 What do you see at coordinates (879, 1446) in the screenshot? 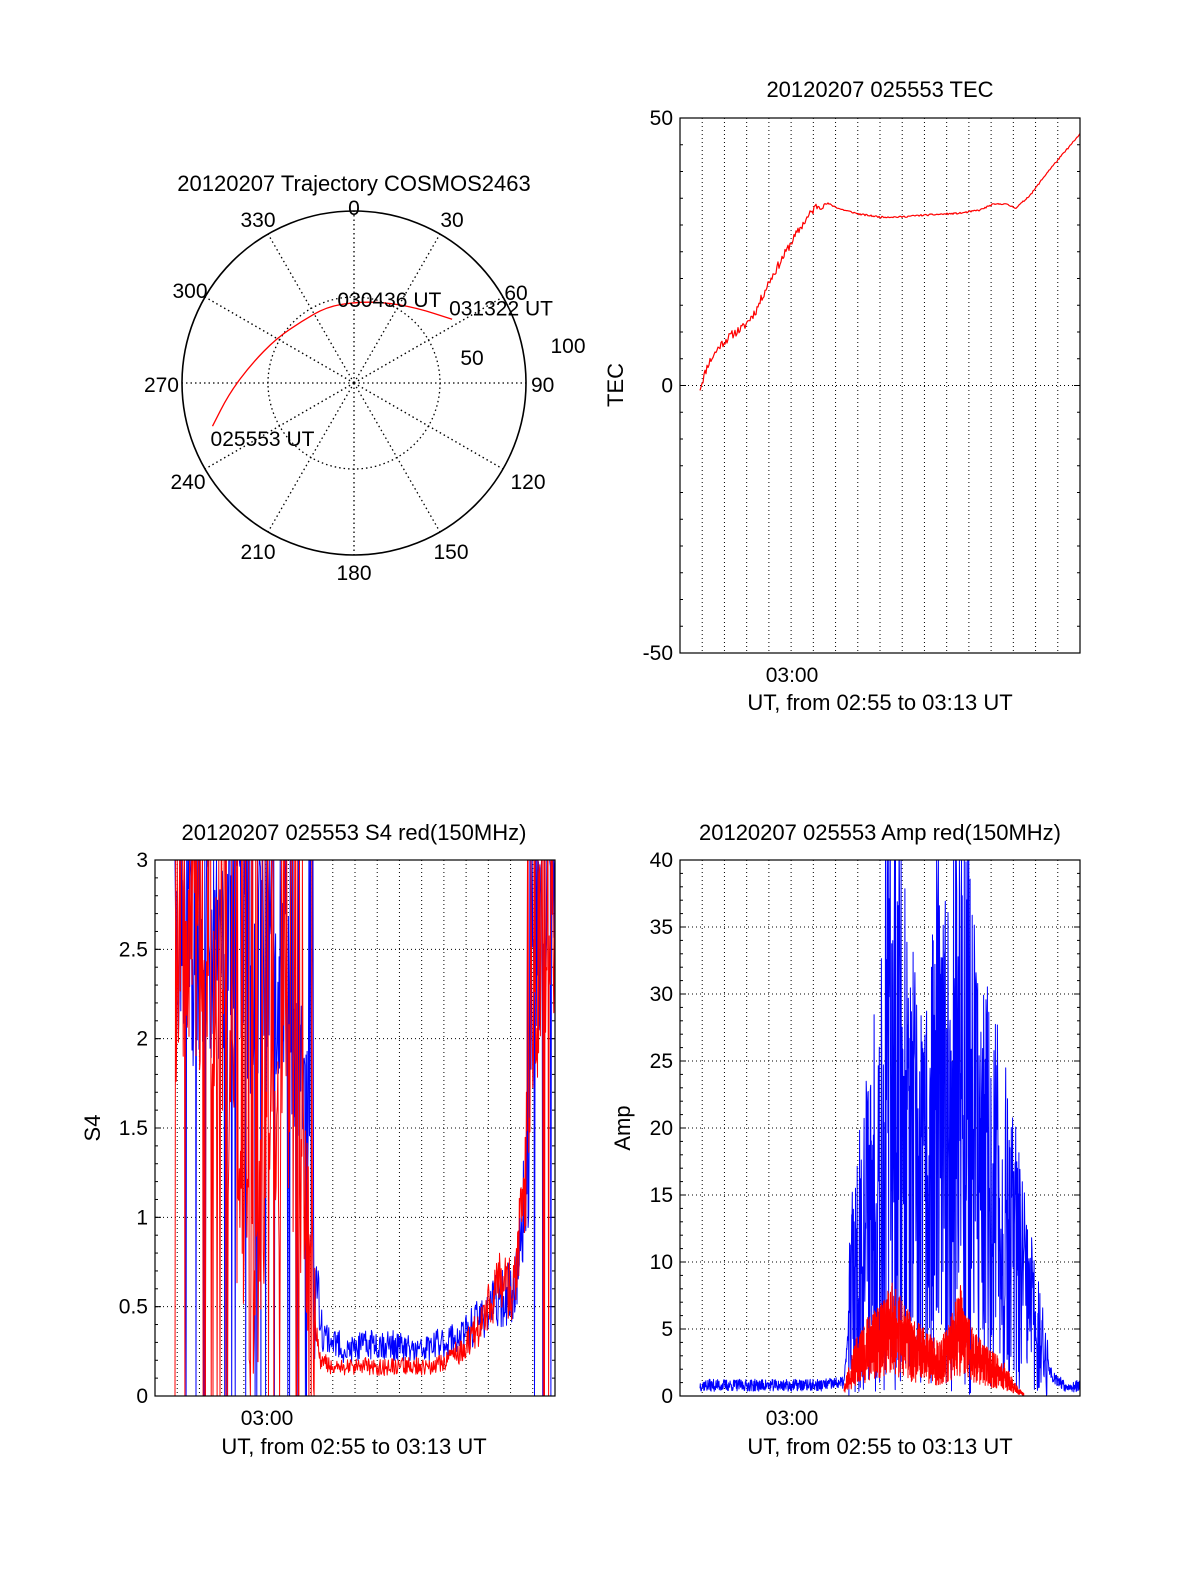
I see `amp-xlabel: UT, from 02:55 to 03:13 UT` at bounding box center [879, 1446].